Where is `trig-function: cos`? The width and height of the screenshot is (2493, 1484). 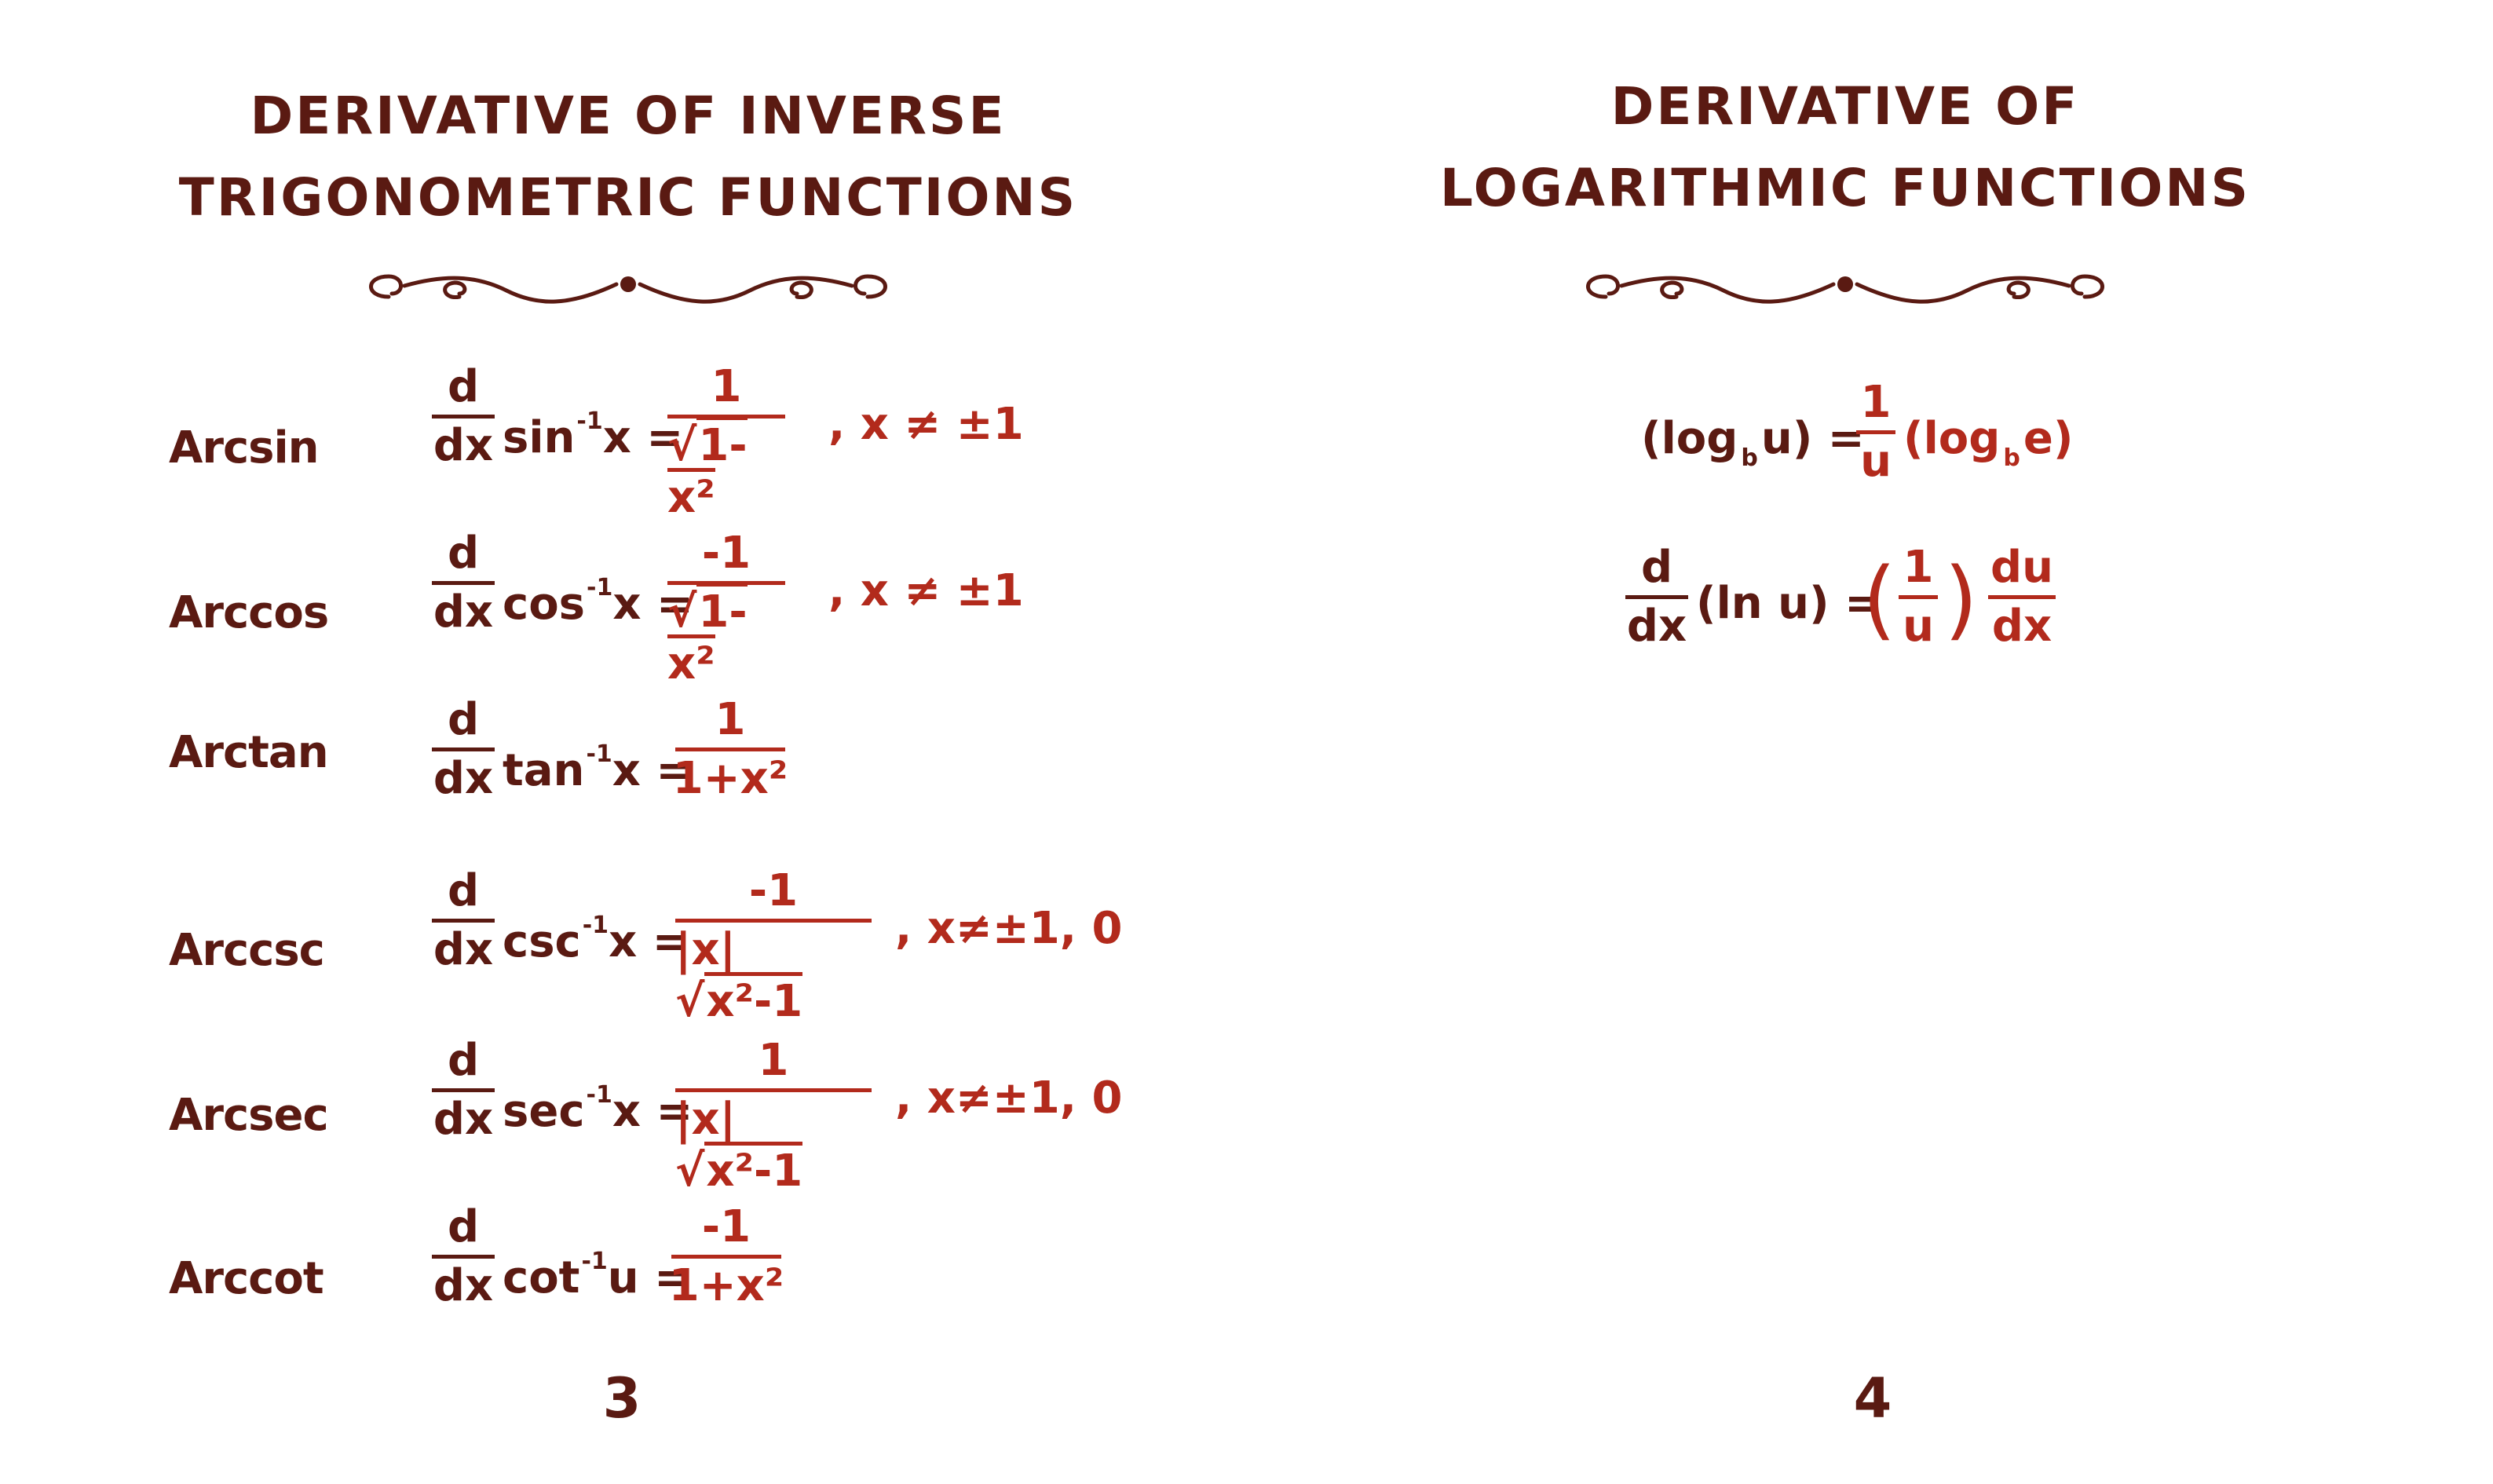
trig-function: cos is located at coordinates (544, 604).